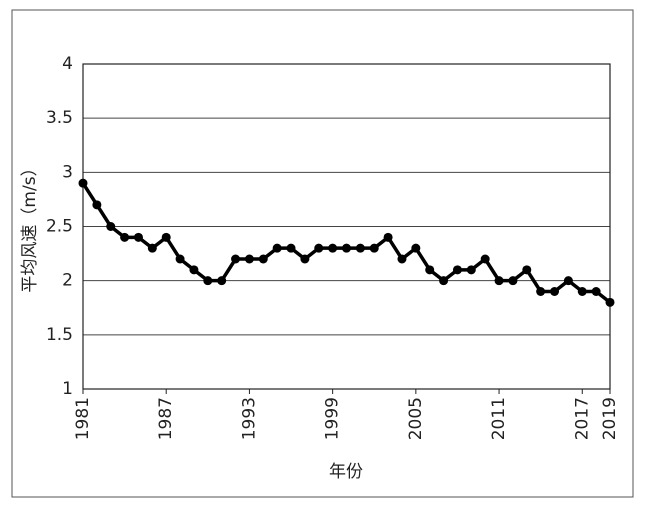 The image size is (647, 511). I want to click on y-tick-label: 1, so click(67, 389).